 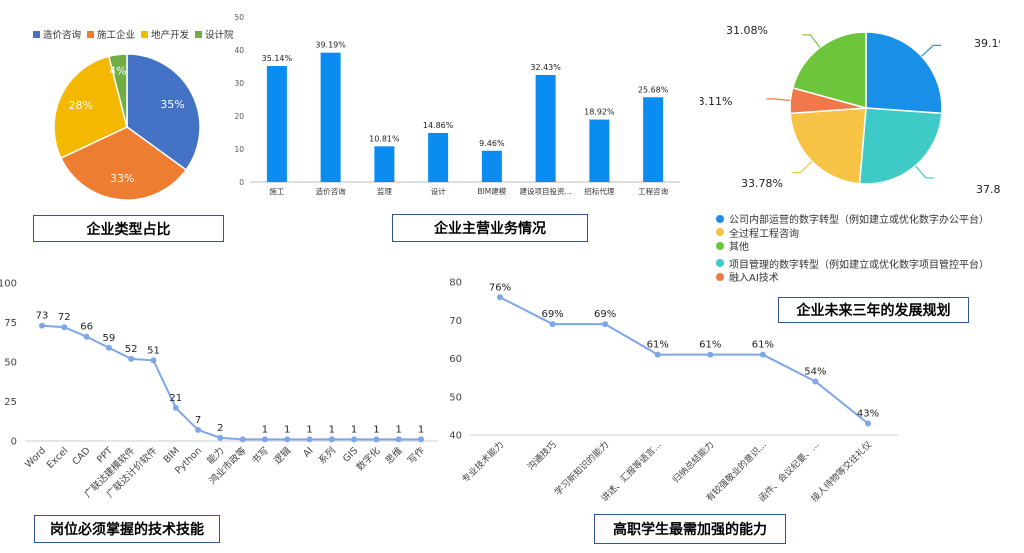 I want to click on point-data-label: 43%, so click(x=868, y=414).